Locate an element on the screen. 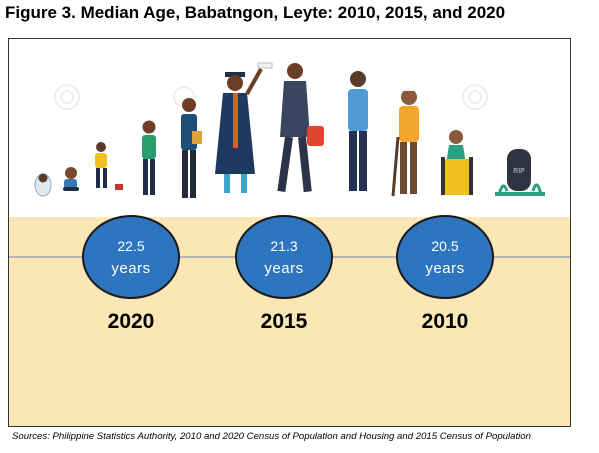 The image size is (599, 453). infant-figure is located at coordinates (71, 179).